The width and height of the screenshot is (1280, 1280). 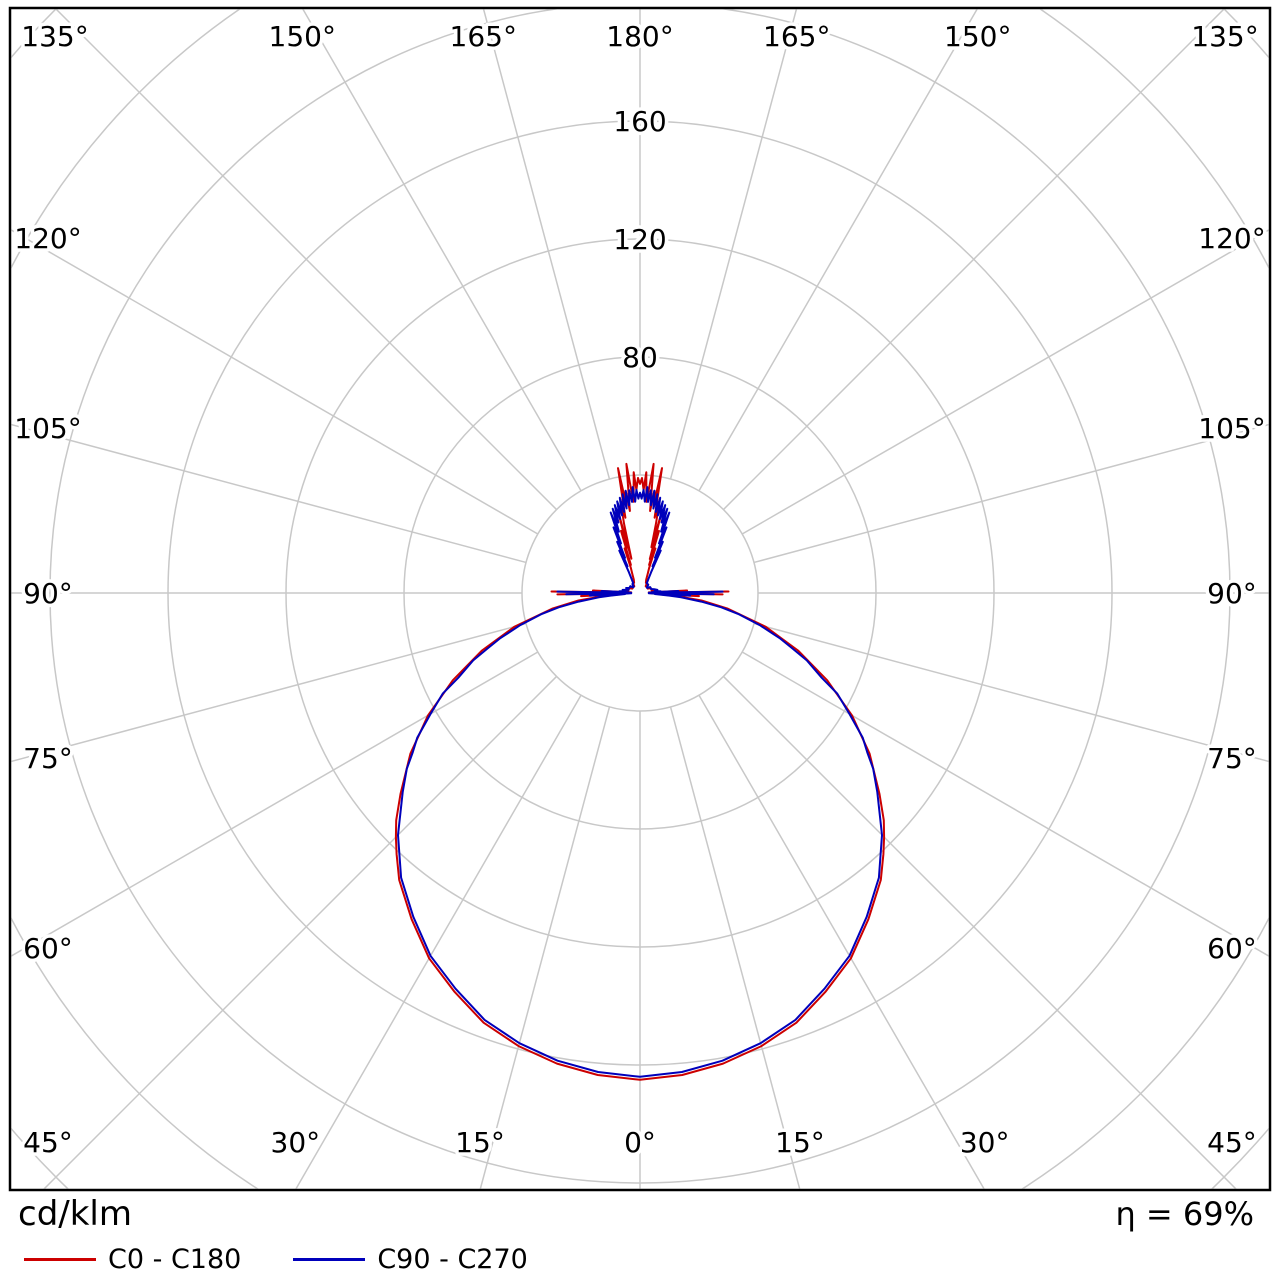 I want to click on axis-tick-label: 0°, so click(x=640, y=1142).